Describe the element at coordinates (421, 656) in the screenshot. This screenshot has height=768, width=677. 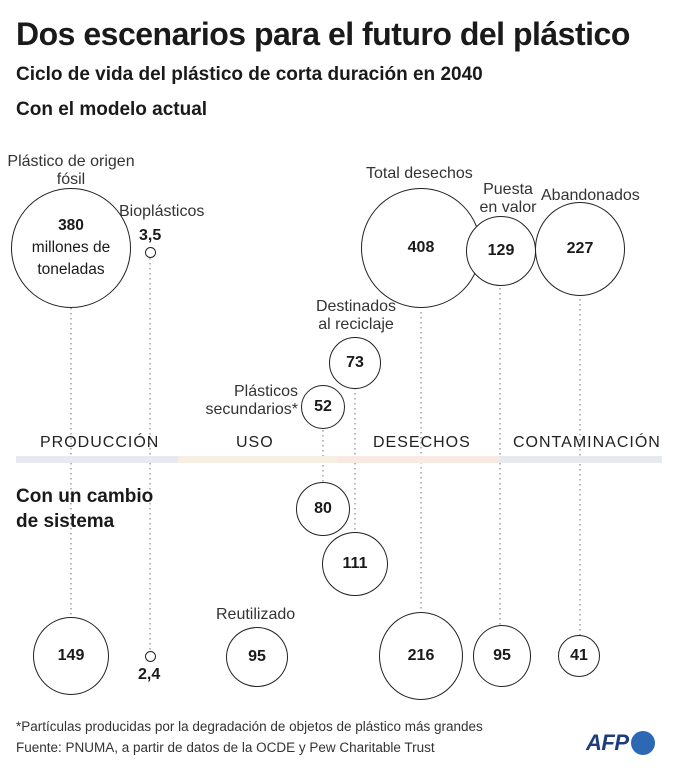
I see `circle-waste-change: 216` at that location.